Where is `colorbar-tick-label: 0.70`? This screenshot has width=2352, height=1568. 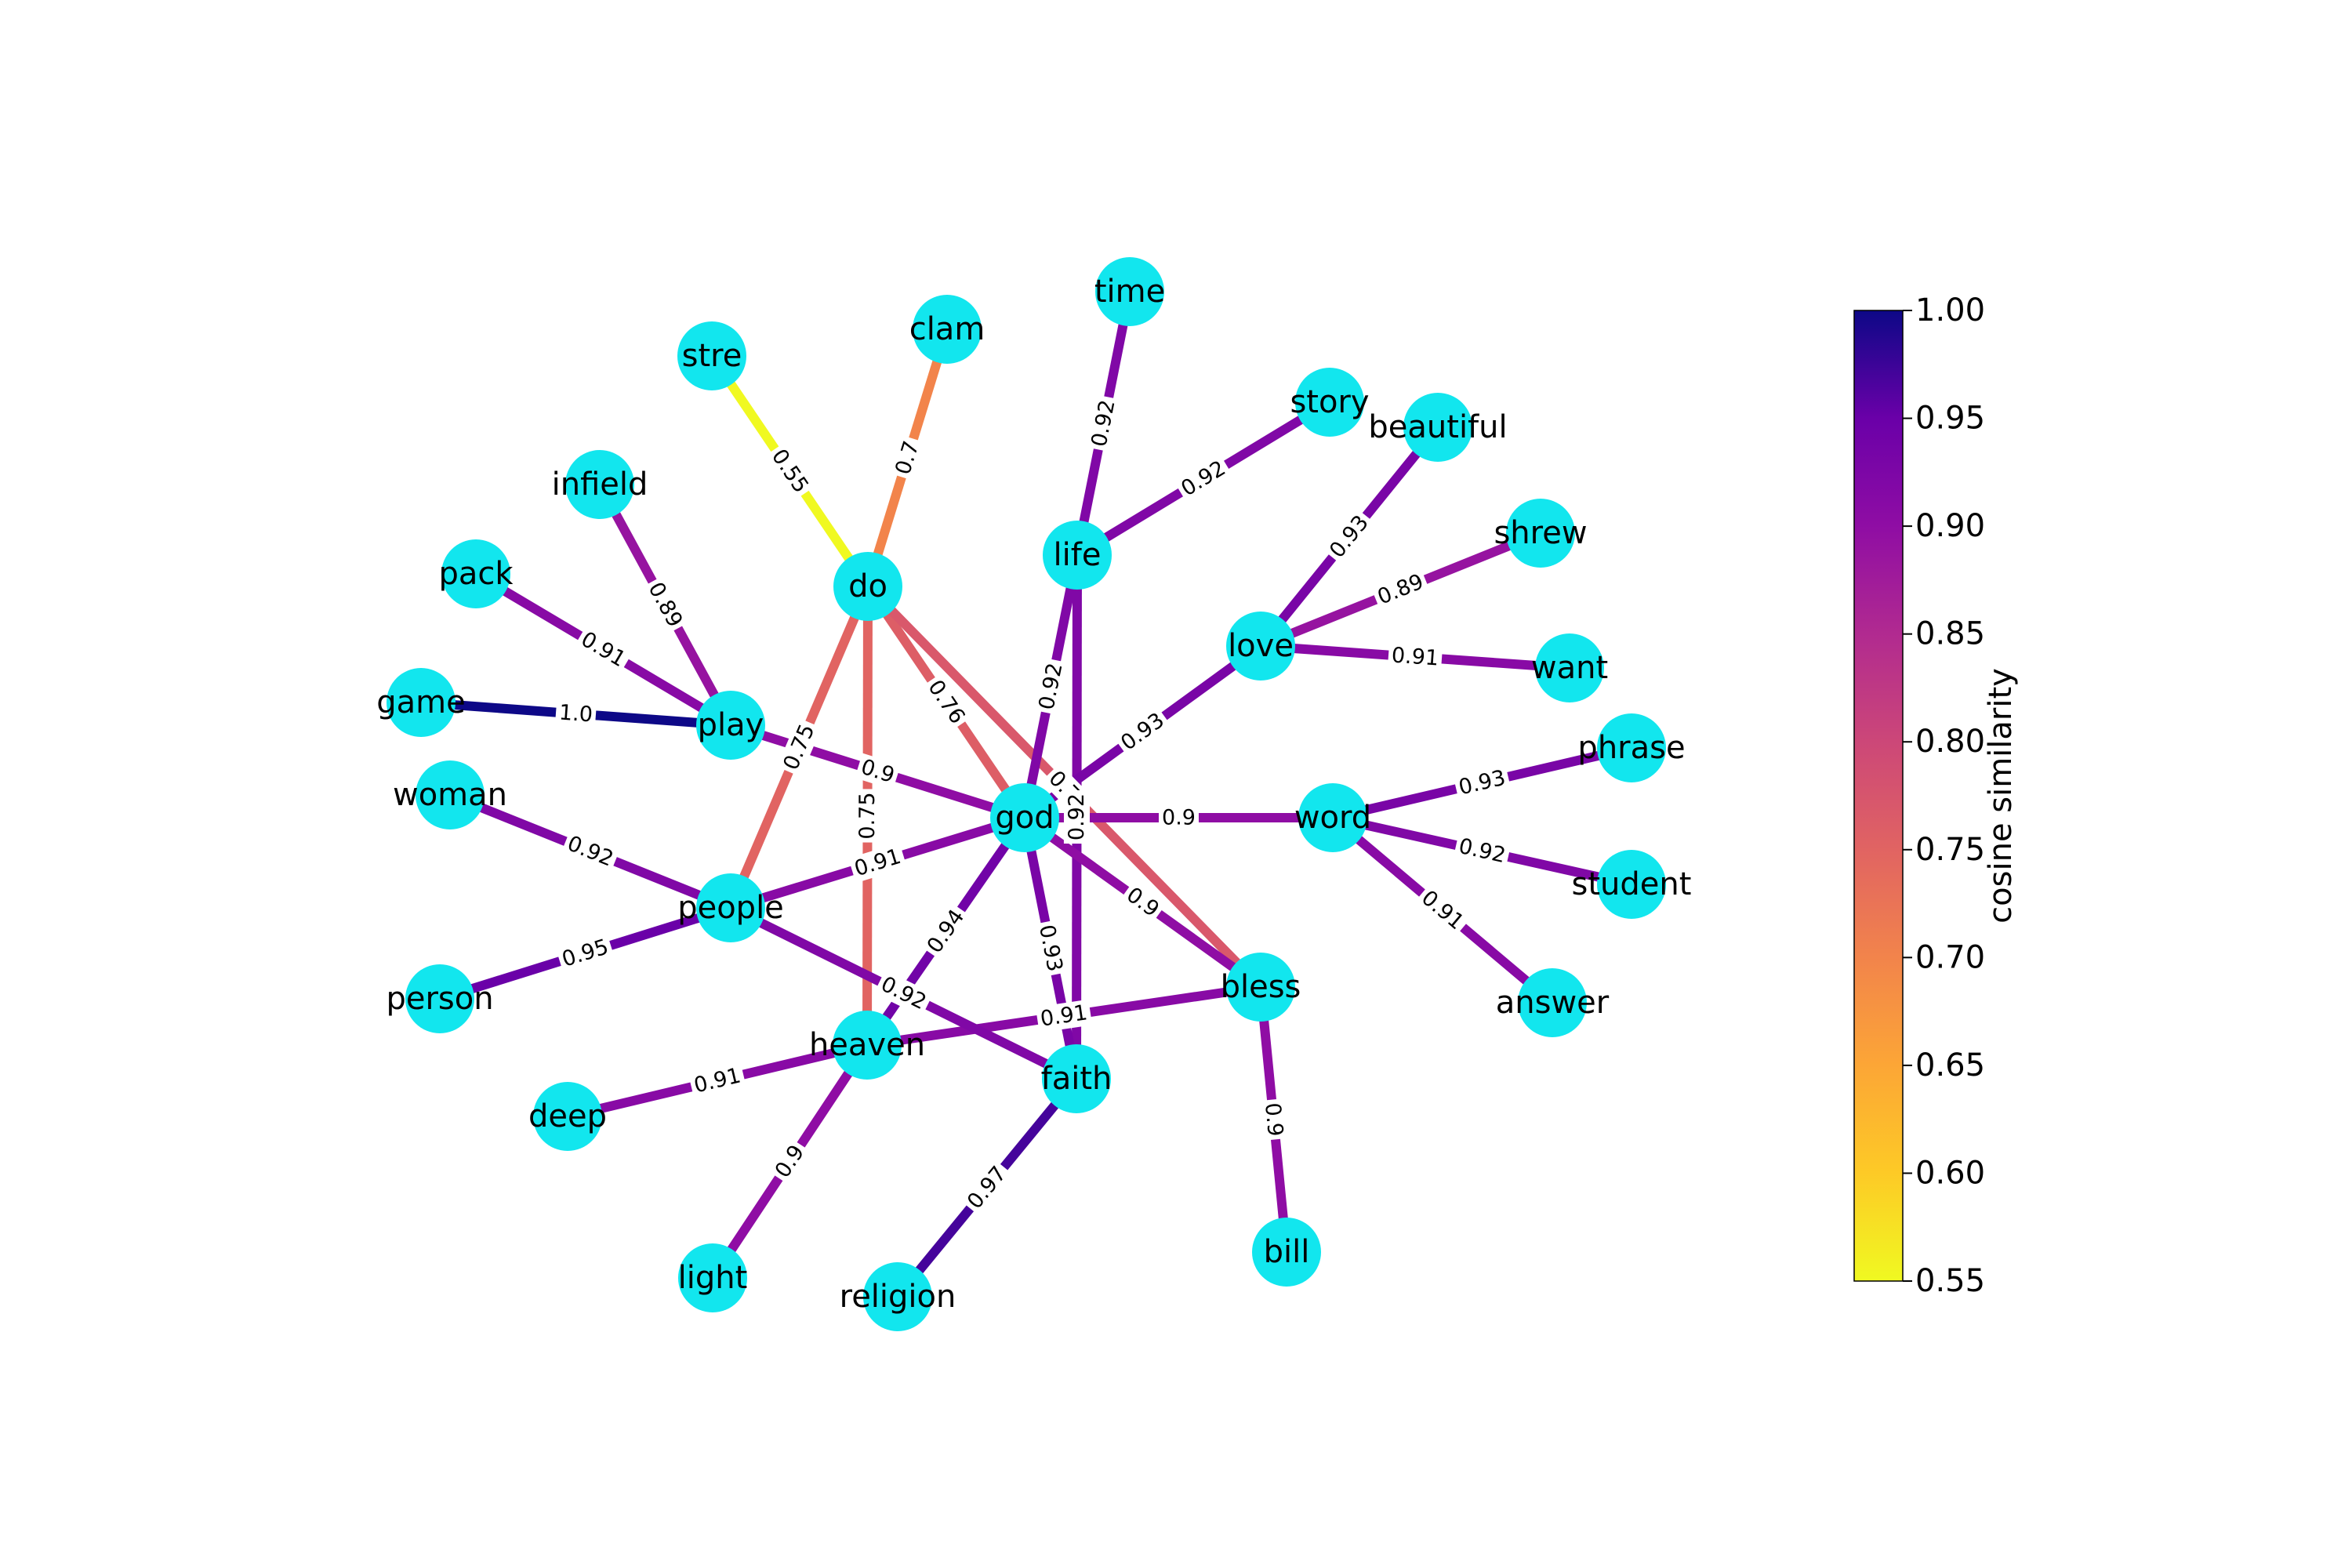
colorbar-tick-label: 0.70 is located at coordinates (1950, 957).